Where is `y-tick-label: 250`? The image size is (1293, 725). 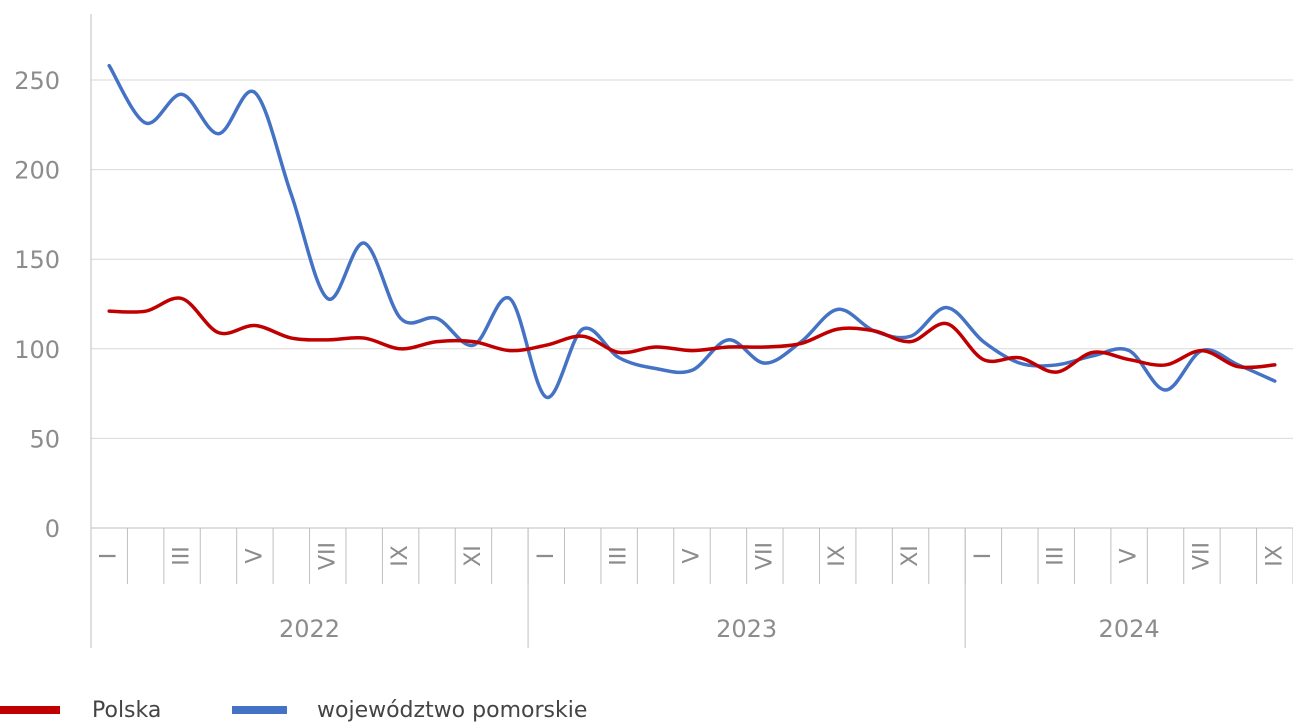
y-tick-label: 250 is located at coordinates (37, 81).